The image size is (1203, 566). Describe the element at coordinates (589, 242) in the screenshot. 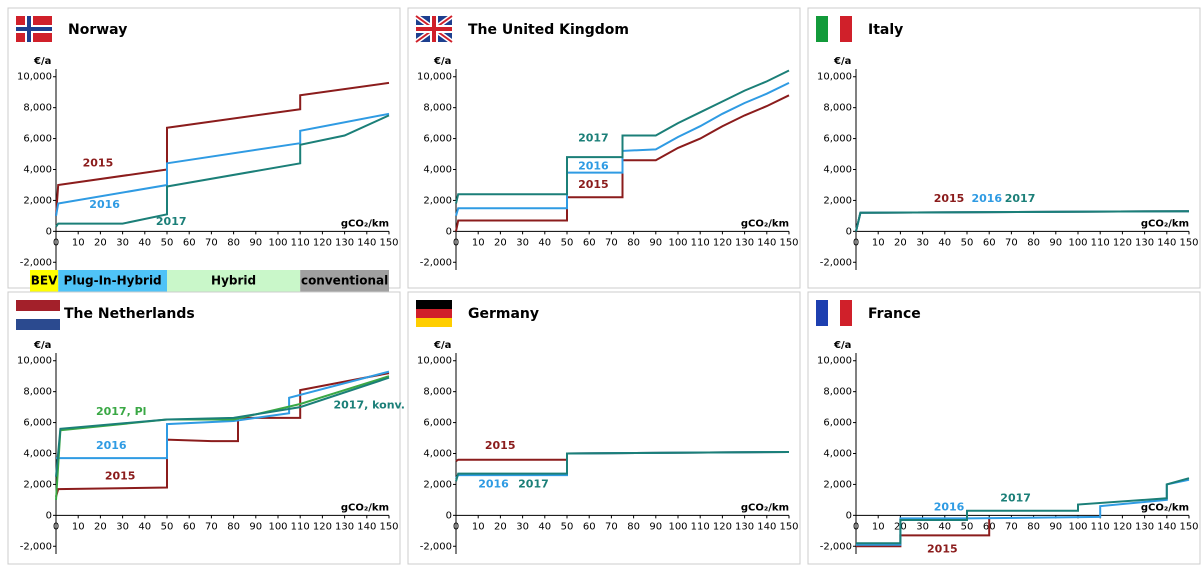

I see `x-tick-label: 60` at that location.